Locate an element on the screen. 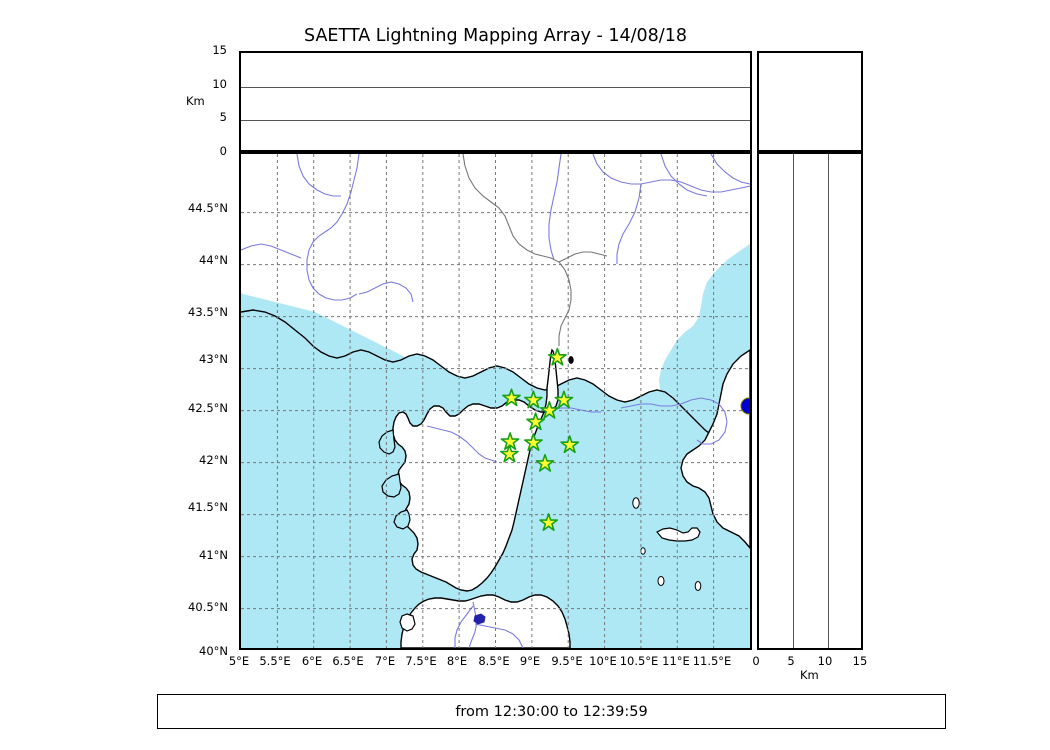 This screenshot has height=750, width=1050. map-lon-tick-7: 7°E is located at coordinates (385, 661).